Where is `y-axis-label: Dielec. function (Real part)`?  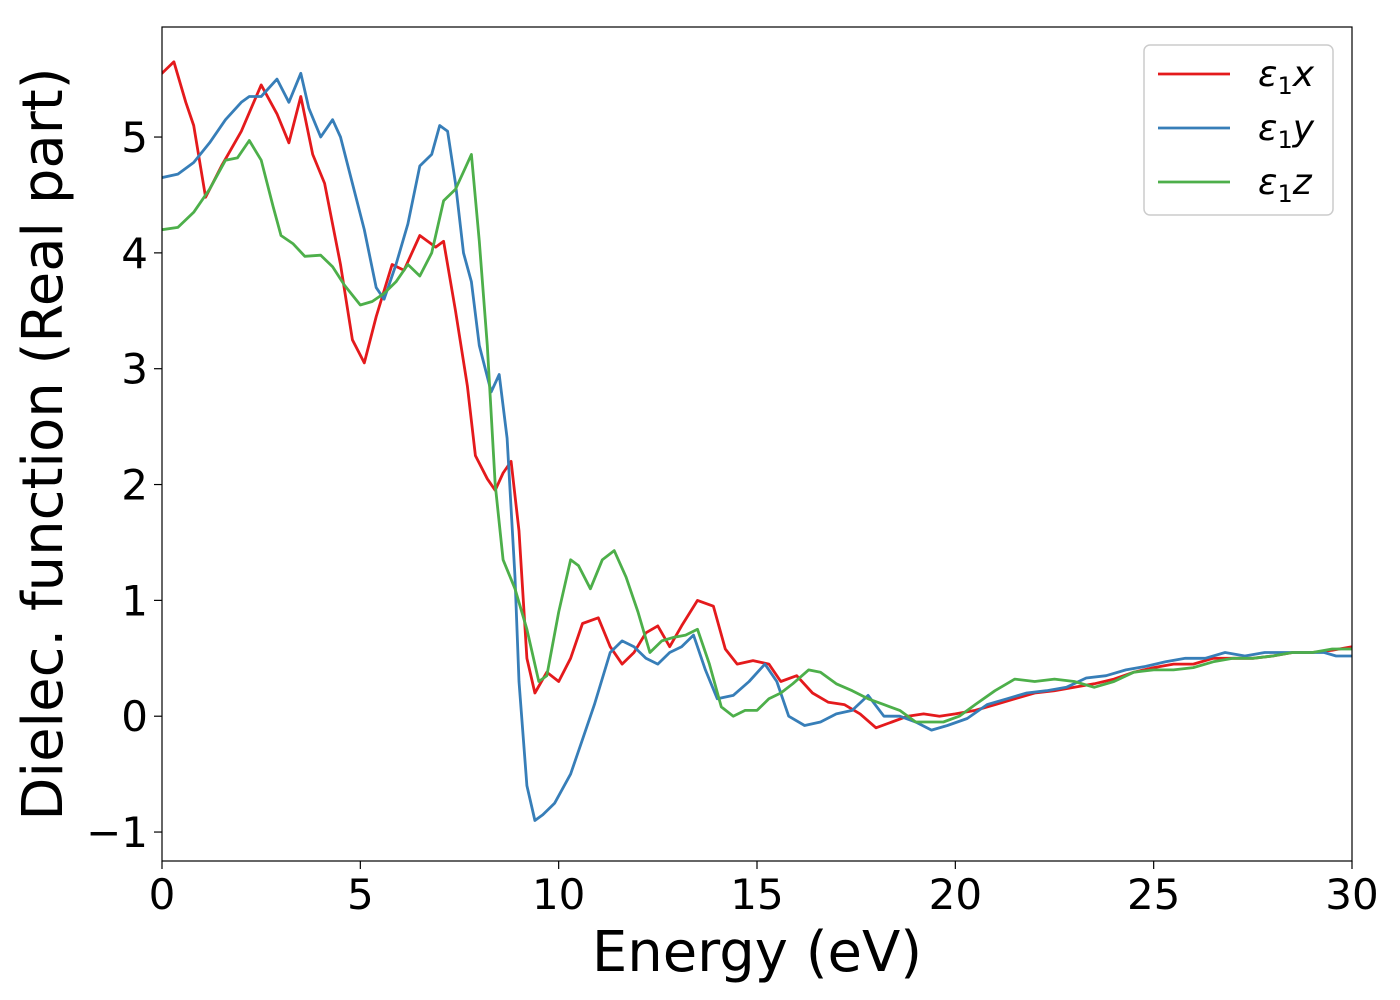
y-axis-label: Dielec. function (Real part) is located at coordinates (43, 443).